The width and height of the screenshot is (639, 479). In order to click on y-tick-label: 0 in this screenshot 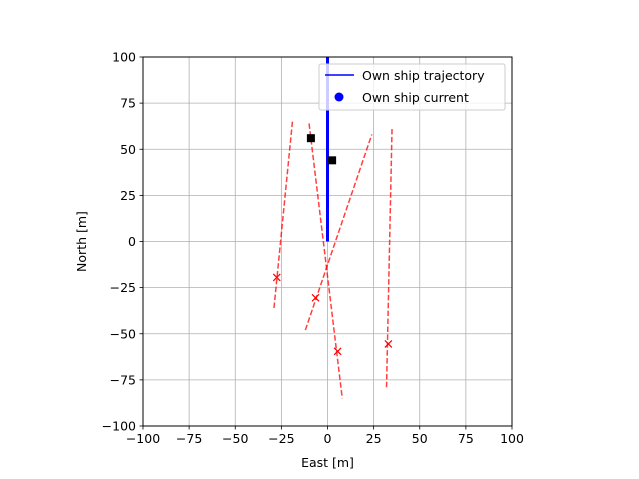, I will do `click(132, 241)`.